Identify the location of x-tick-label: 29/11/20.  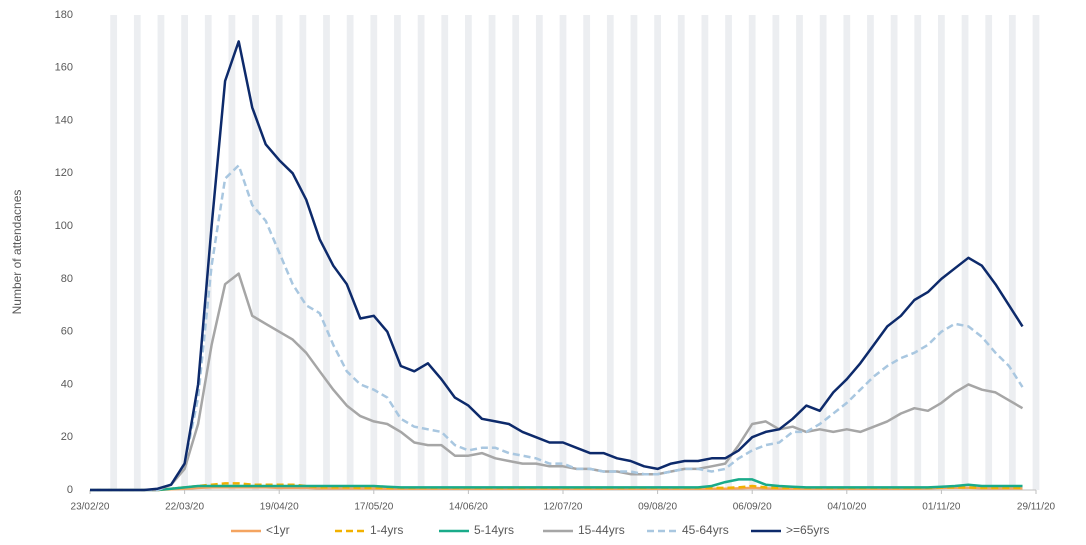
(1036, 507).